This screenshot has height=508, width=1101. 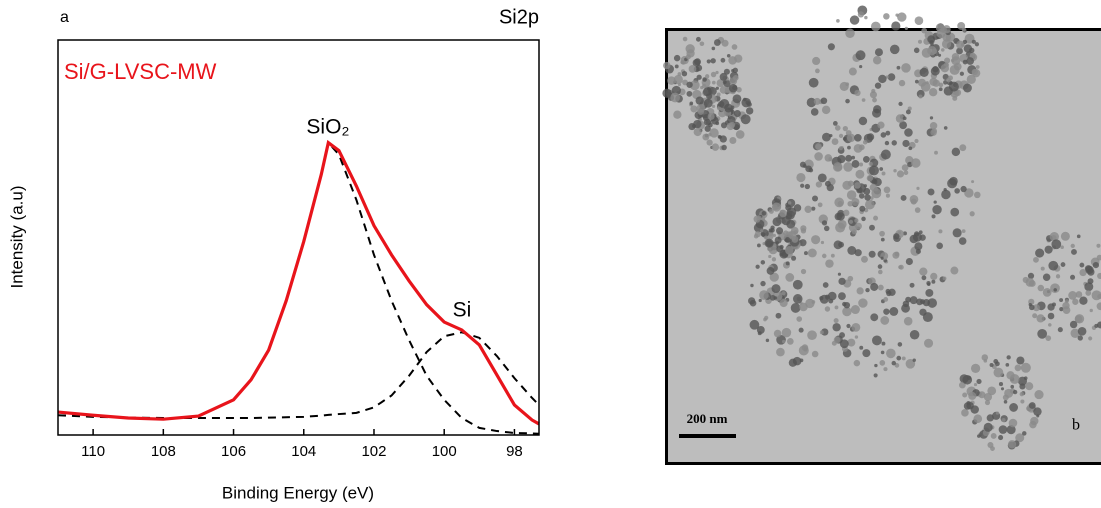 What do you see at coordinates (298, 375) in the screenshot?
I see `line-series` at bounding box center [298, 375].